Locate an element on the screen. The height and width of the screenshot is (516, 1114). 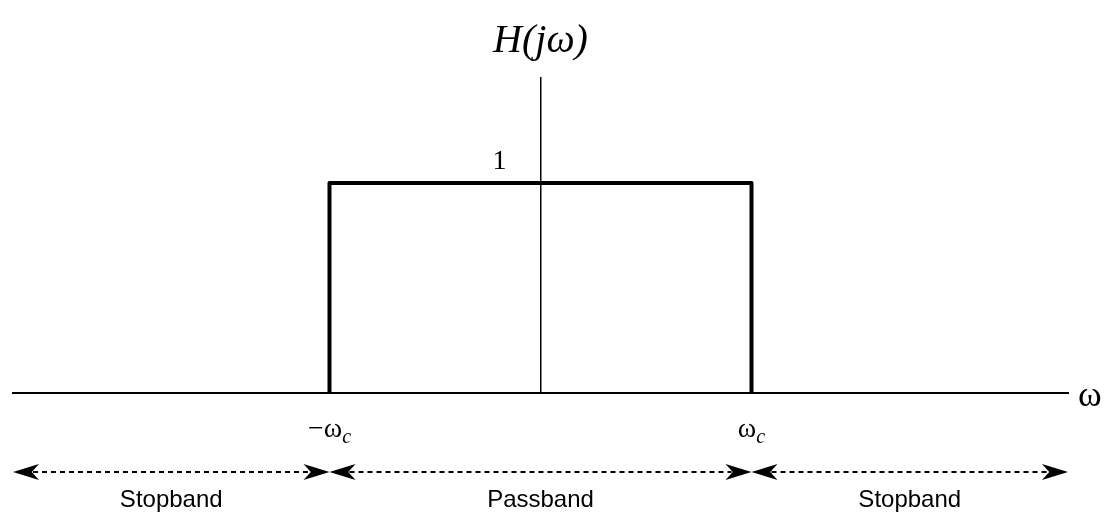
y-axis-title: H(jω) is located at coordinates (540, 38).